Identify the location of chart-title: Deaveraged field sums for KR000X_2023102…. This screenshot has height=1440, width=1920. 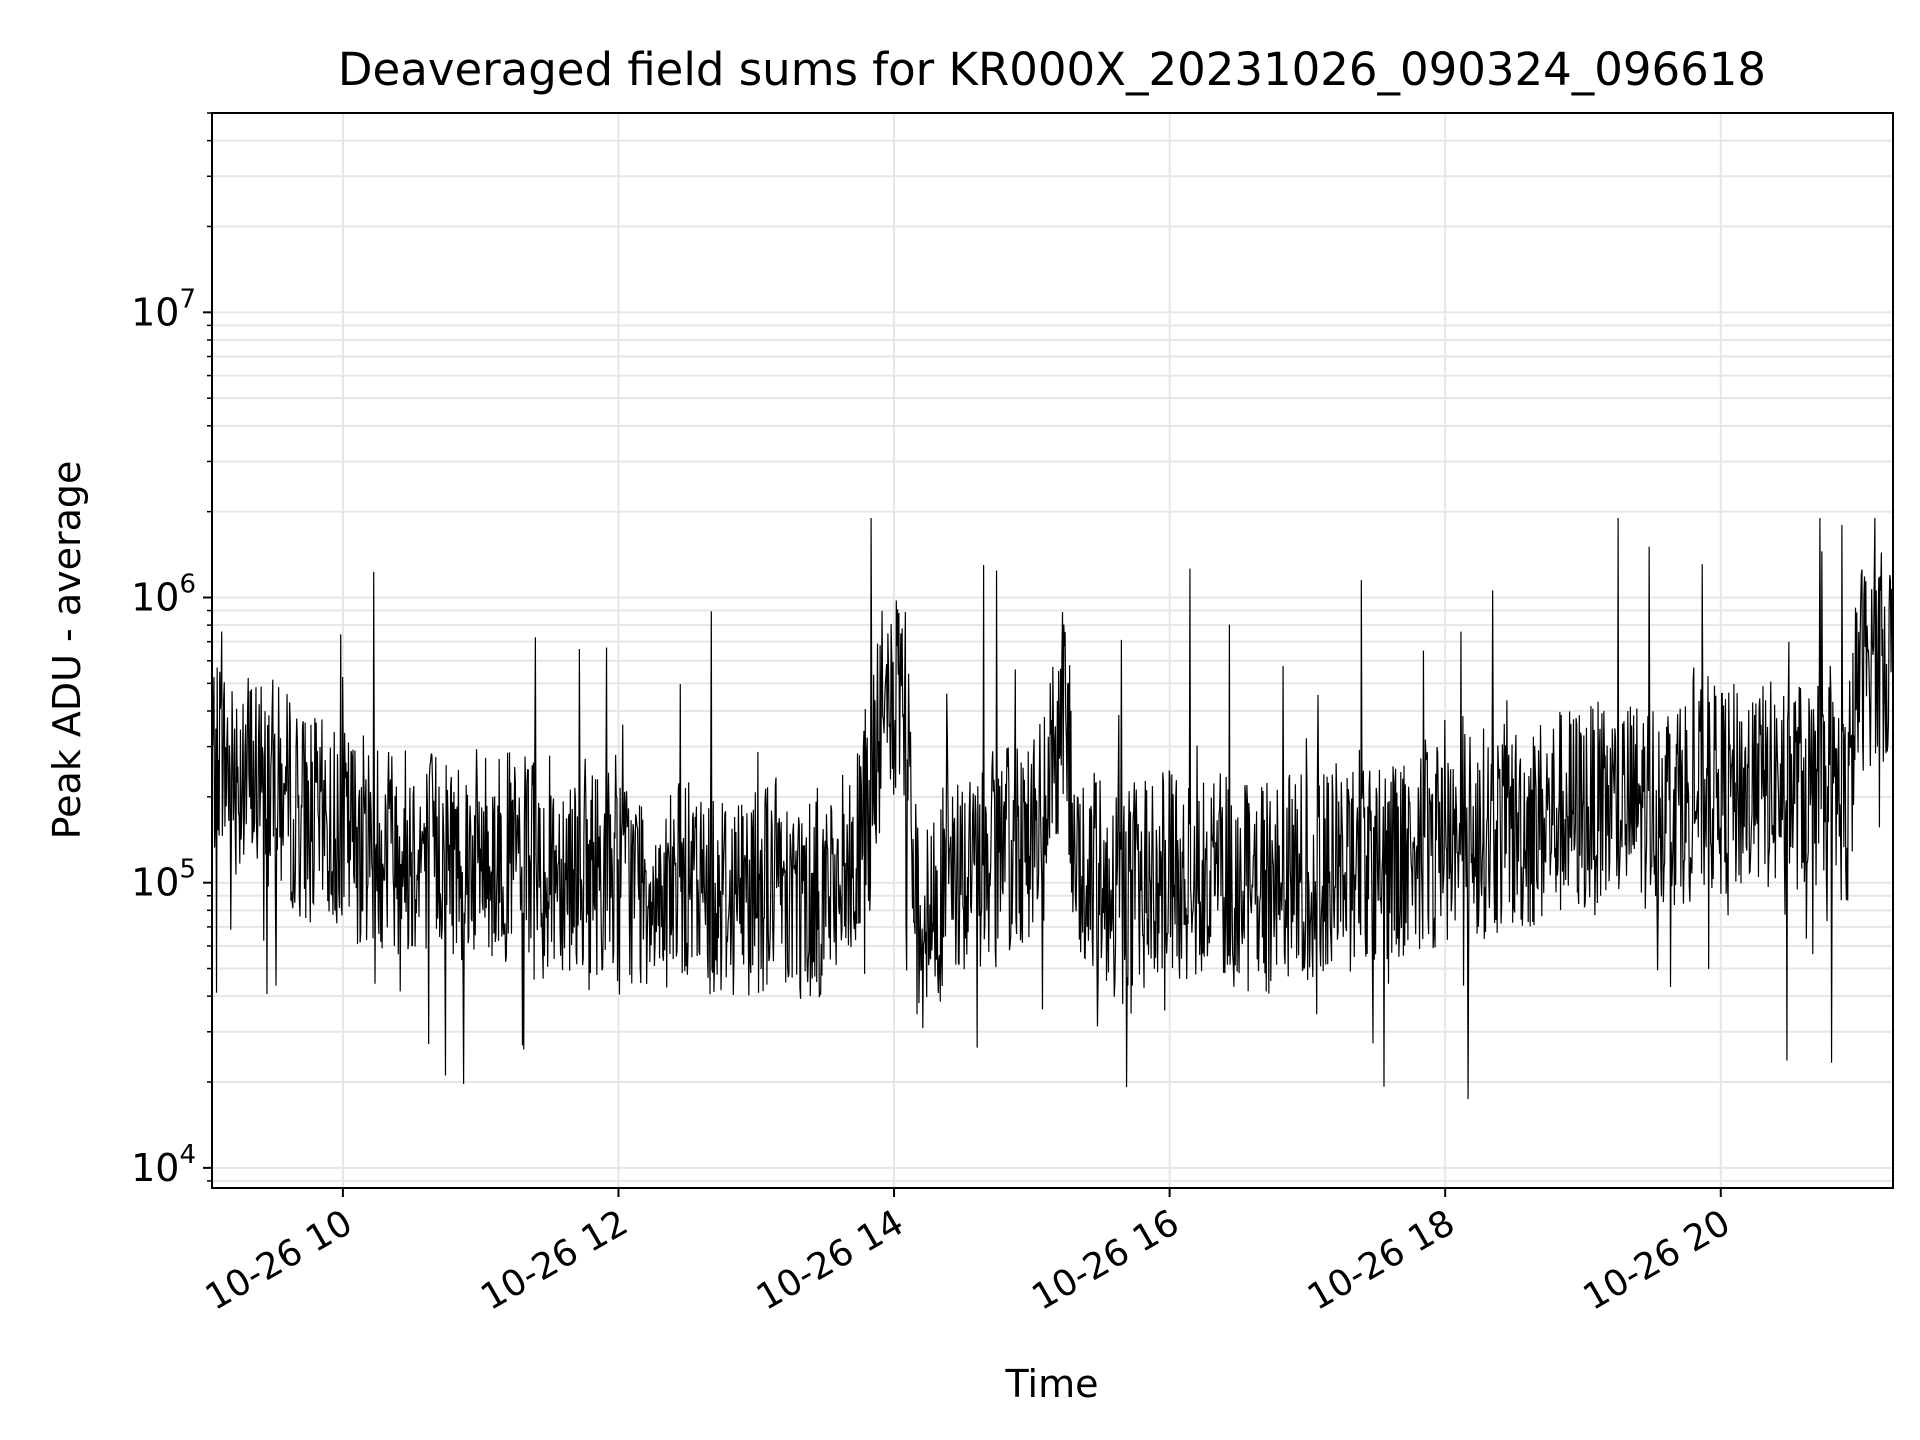
(1052, 69).